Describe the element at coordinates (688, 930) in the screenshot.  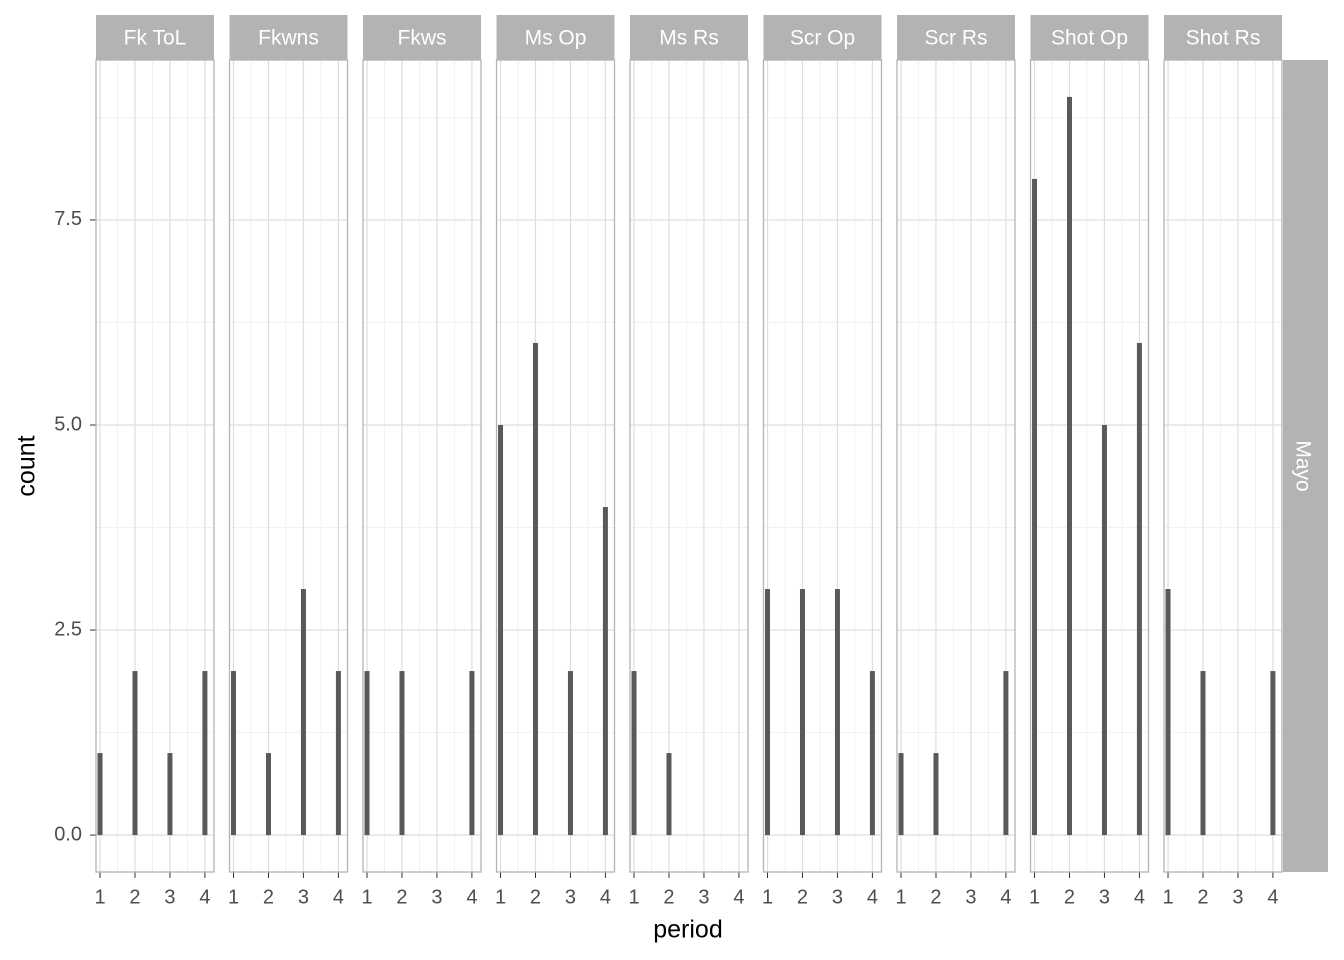
I see `x-axis-title: period` at that location.